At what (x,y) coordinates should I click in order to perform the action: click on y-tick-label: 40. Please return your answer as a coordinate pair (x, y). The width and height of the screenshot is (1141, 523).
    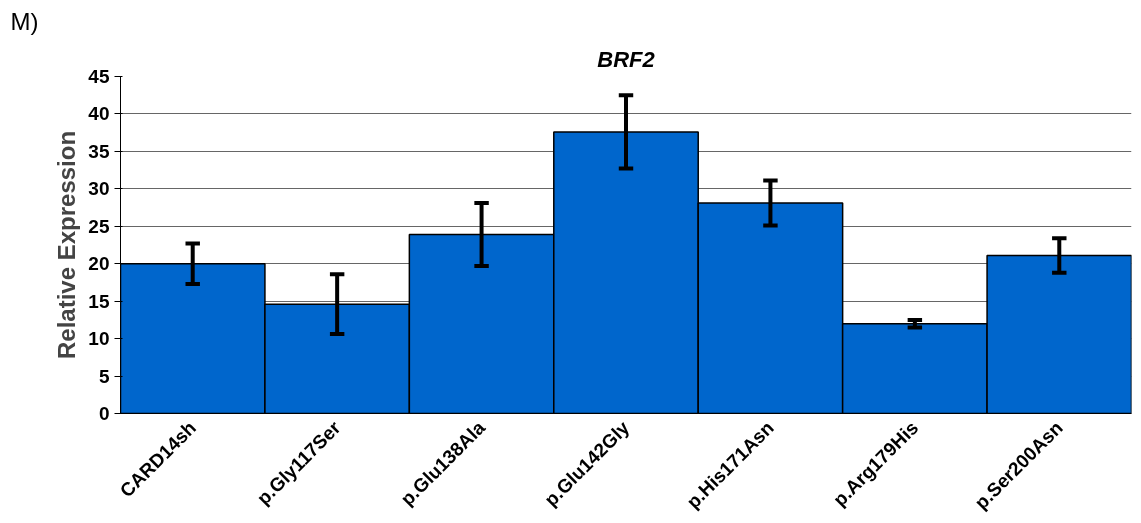
    Looking at the image, I should click on (99, 114).